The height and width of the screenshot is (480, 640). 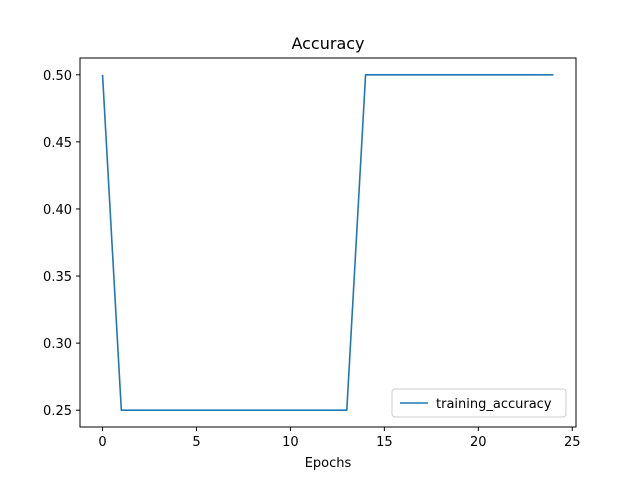 I want to click on y-tick-label: 0.50, so click(x=57, y=76).